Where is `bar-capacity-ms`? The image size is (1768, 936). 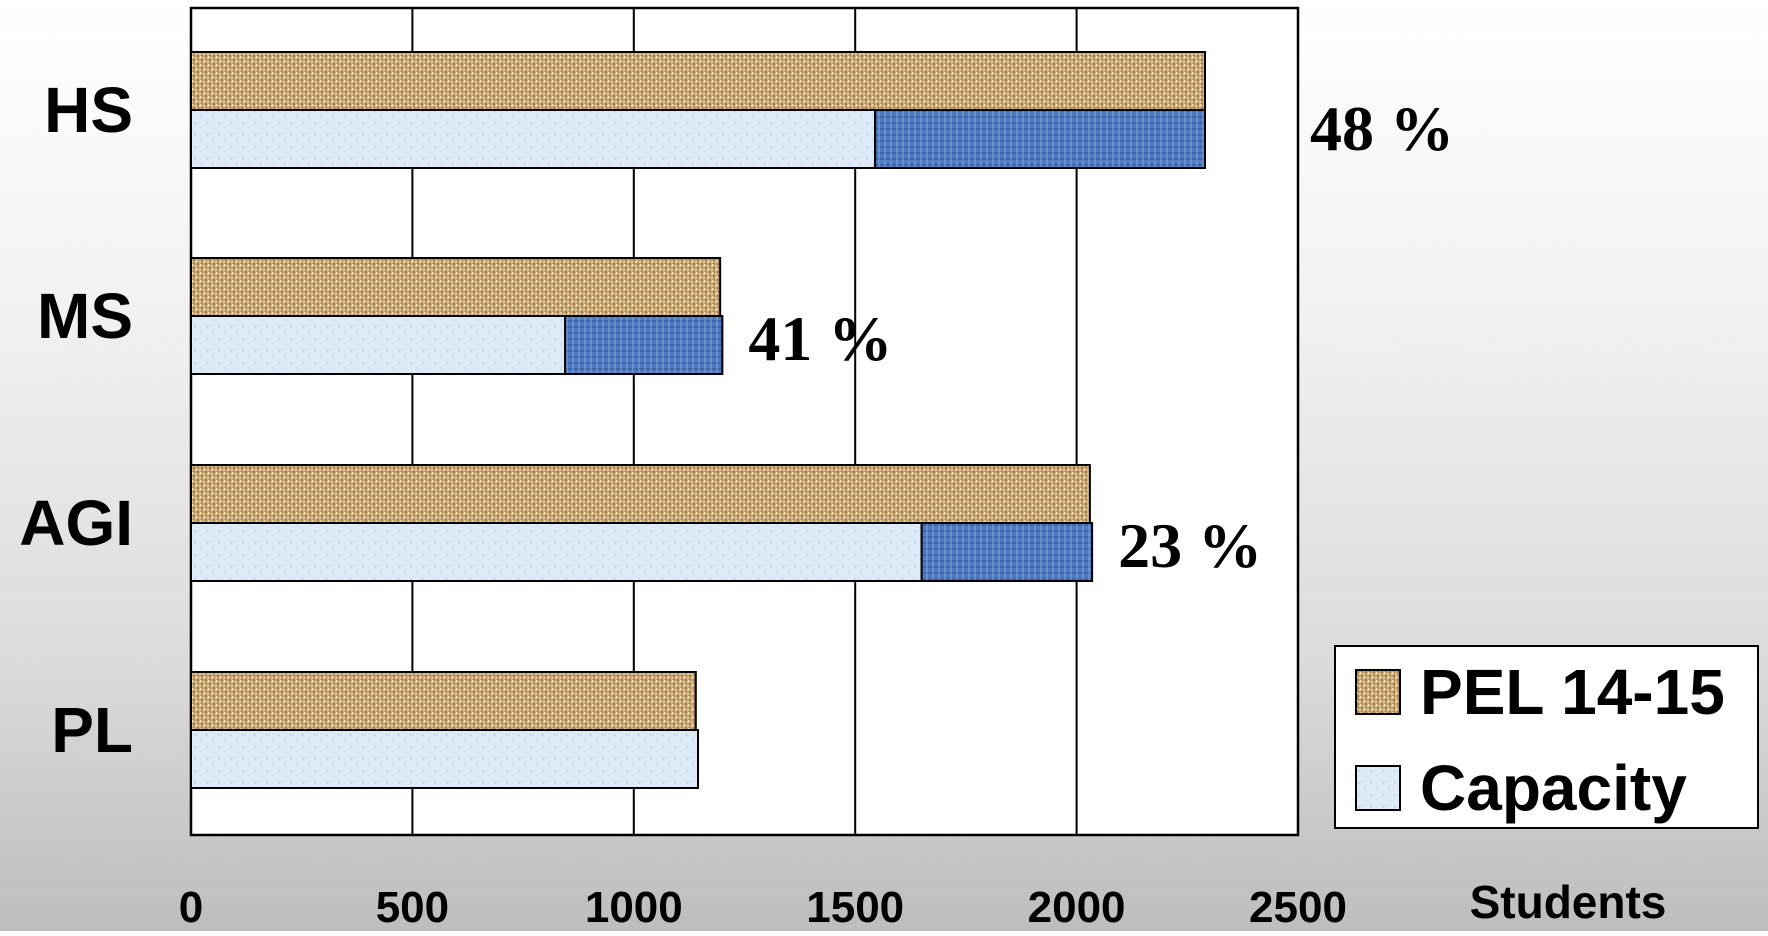 bar-capacity-ms is located at coordinates (378, 345).